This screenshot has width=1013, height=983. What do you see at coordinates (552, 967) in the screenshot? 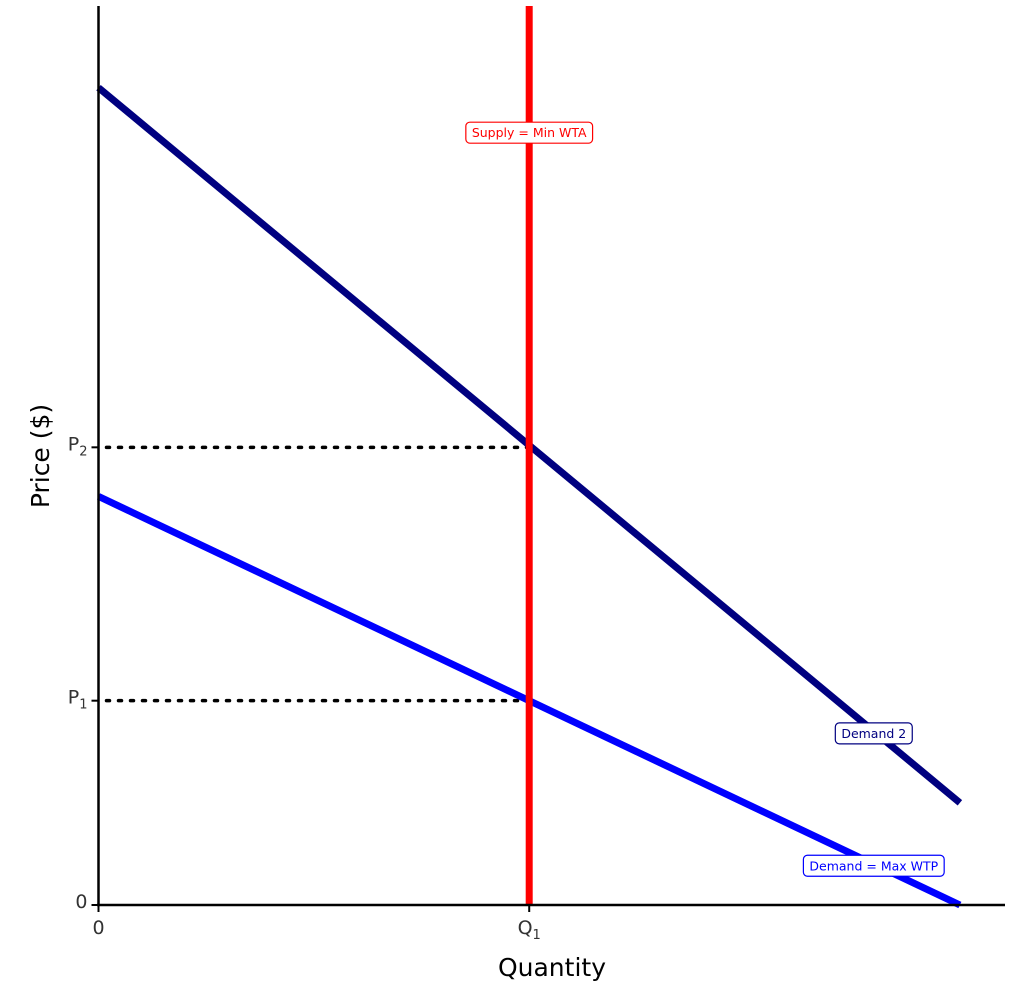
I see `x-axis-title: Quantity` at bounding box center [552, 967].